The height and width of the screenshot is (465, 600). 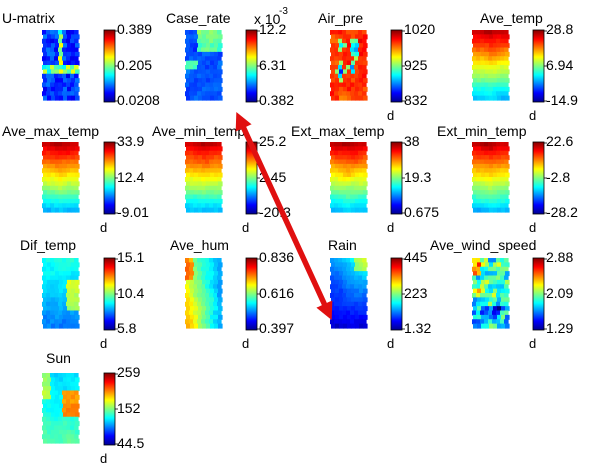 What do you see at coordinates (559, 293) in the screenshot?
I see `colorbar-tick-label: 2.09` at bounding box center [559, 293].